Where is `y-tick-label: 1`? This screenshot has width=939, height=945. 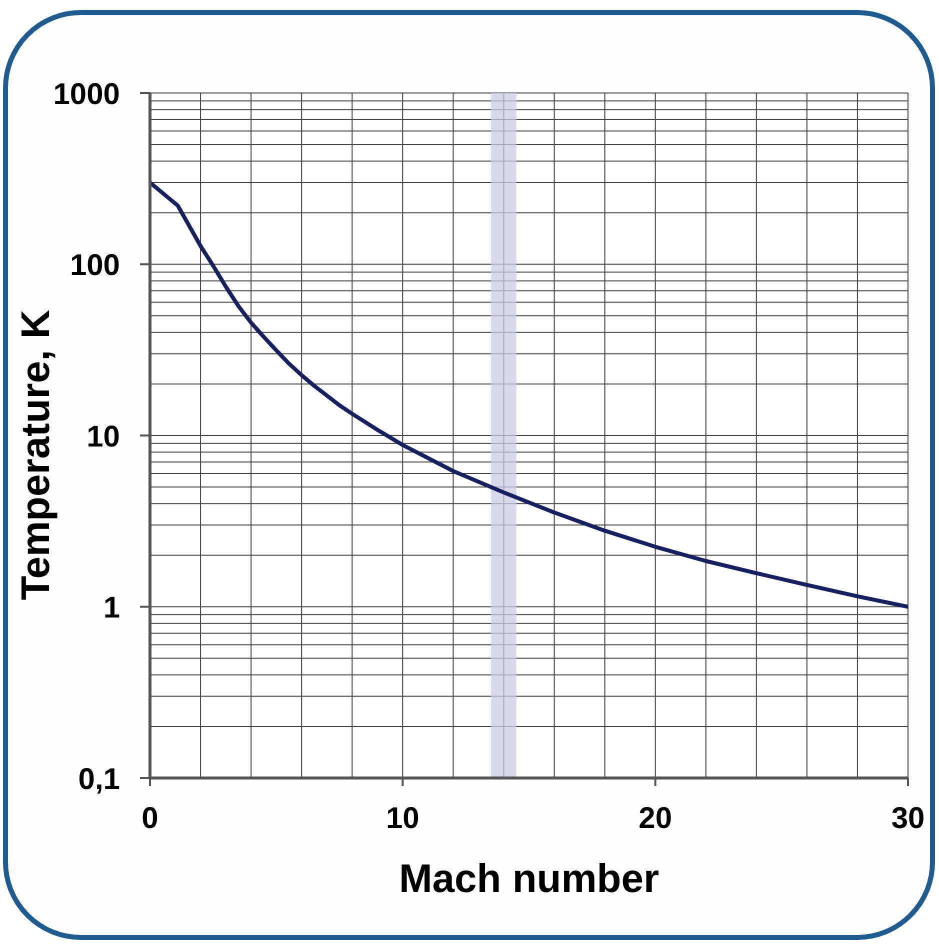
y-tick-label: 1 is located at coordinates (111, 608).